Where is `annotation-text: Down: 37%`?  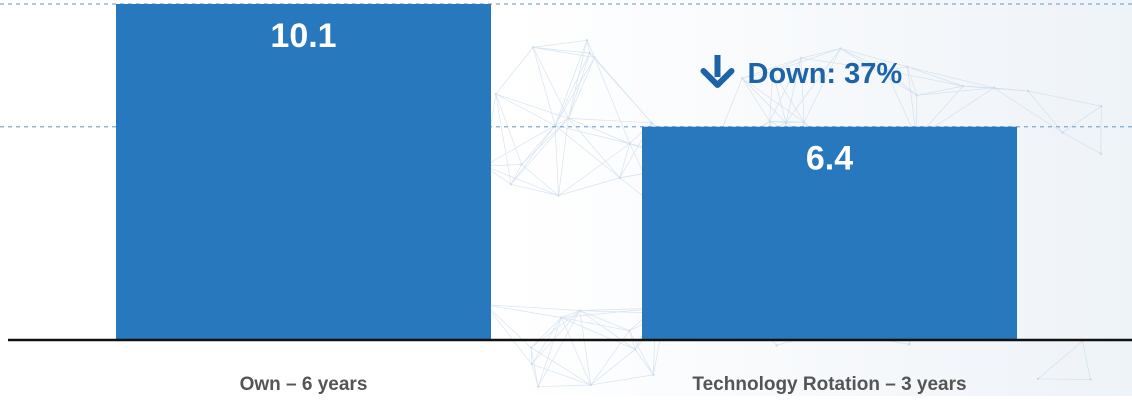
annotation-text: Down: 37% is located at coordinates (825, 74).